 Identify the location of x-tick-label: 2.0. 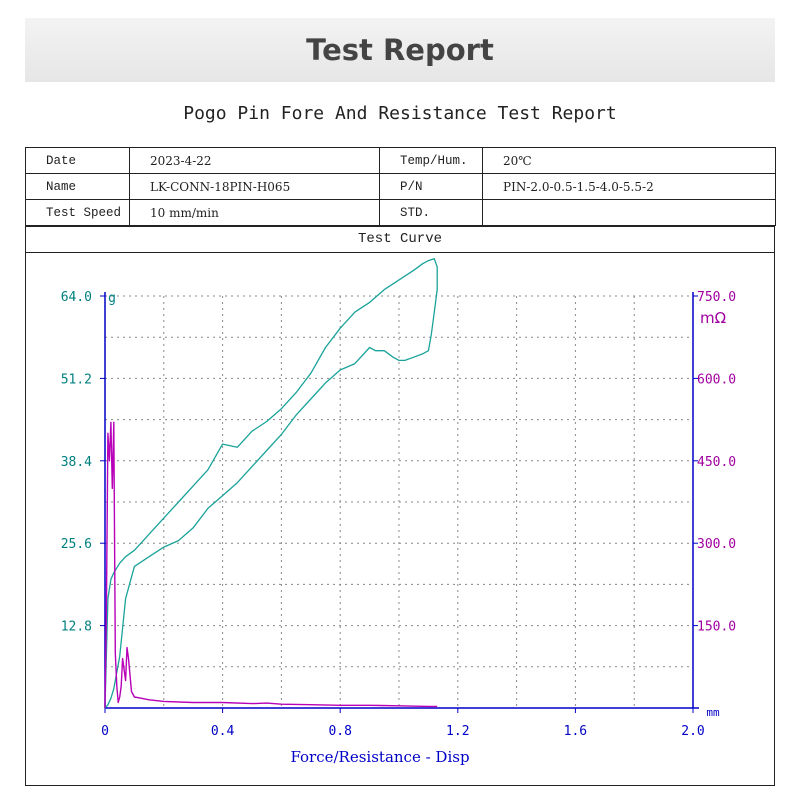
(692, 731).